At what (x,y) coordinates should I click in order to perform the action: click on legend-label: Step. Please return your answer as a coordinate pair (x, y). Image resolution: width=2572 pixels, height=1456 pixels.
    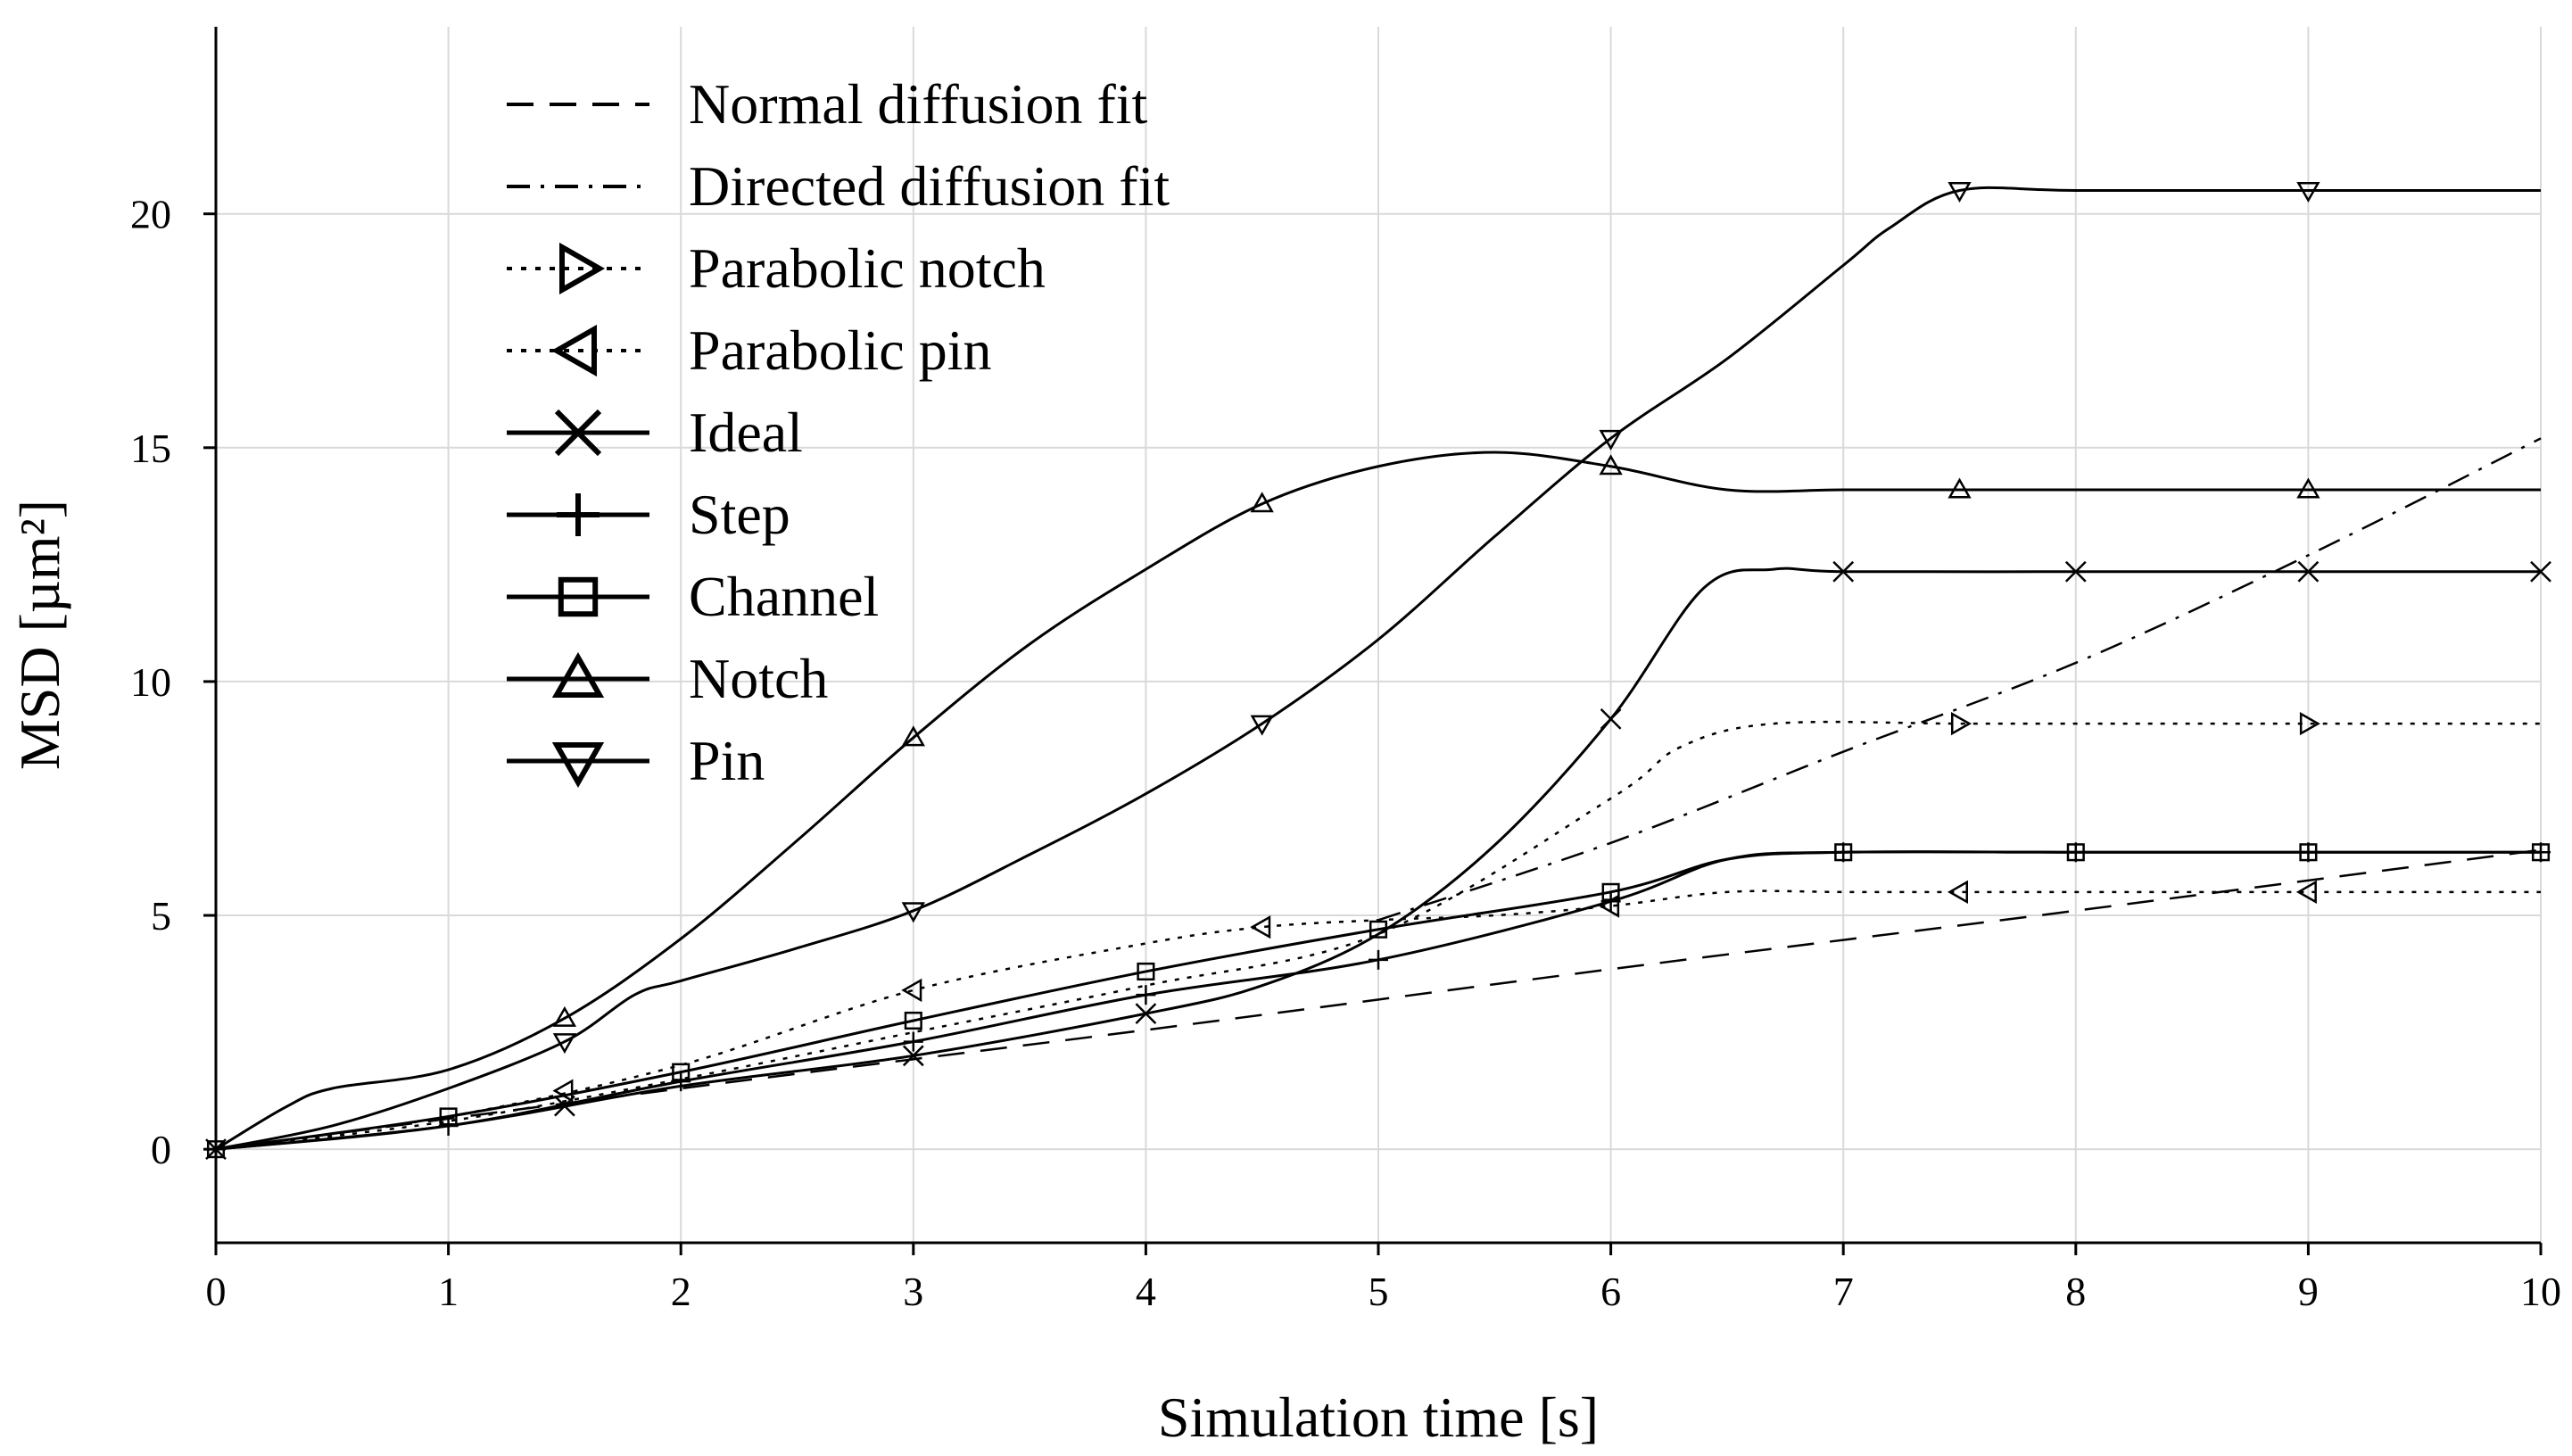
    Looking at the image, I should click on (739, 515).